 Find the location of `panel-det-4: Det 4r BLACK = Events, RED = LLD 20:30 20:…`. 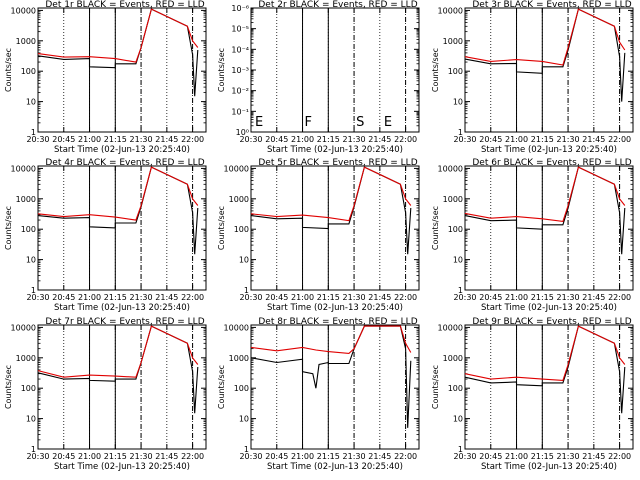

panel-det-4: Det 4r BLACK = Events, RED = LLD 20:30 20:… is located at coordinates (105, 235).